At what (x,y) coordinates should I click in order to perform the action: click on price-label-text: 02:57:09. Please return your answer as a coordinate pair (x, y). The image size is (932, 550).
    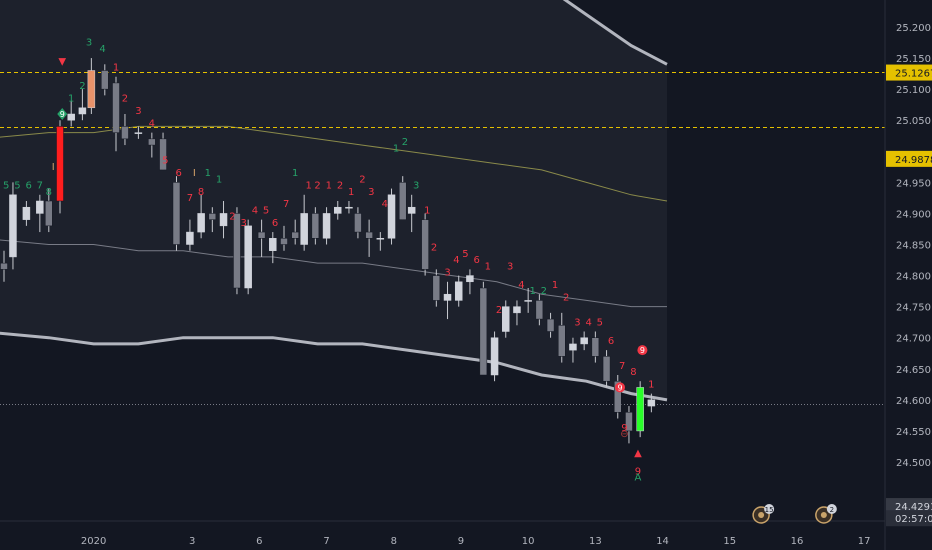
    Looking at the image, I should click on (913, 519).